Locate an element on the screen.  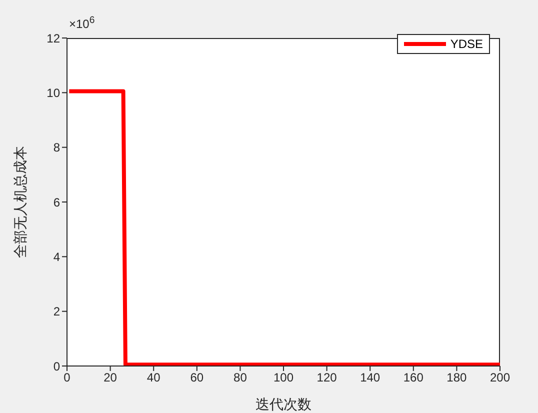
y-tick-label: 2 is located at coordinates (56, 311).